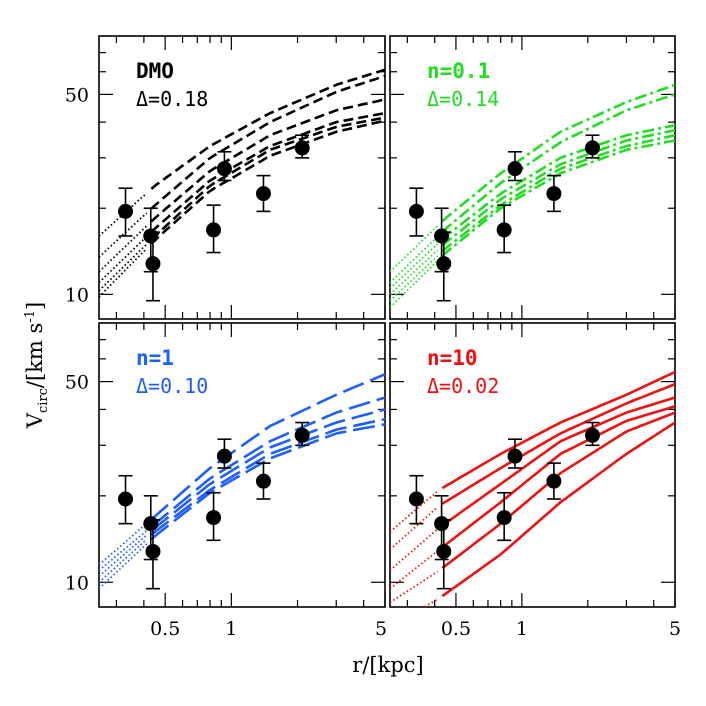 This screenshot has width=706, height=706. Describe the element at coordinates (35, 355) in the screenshot. I see `y-axis-title-unit: /[km s` at that location.